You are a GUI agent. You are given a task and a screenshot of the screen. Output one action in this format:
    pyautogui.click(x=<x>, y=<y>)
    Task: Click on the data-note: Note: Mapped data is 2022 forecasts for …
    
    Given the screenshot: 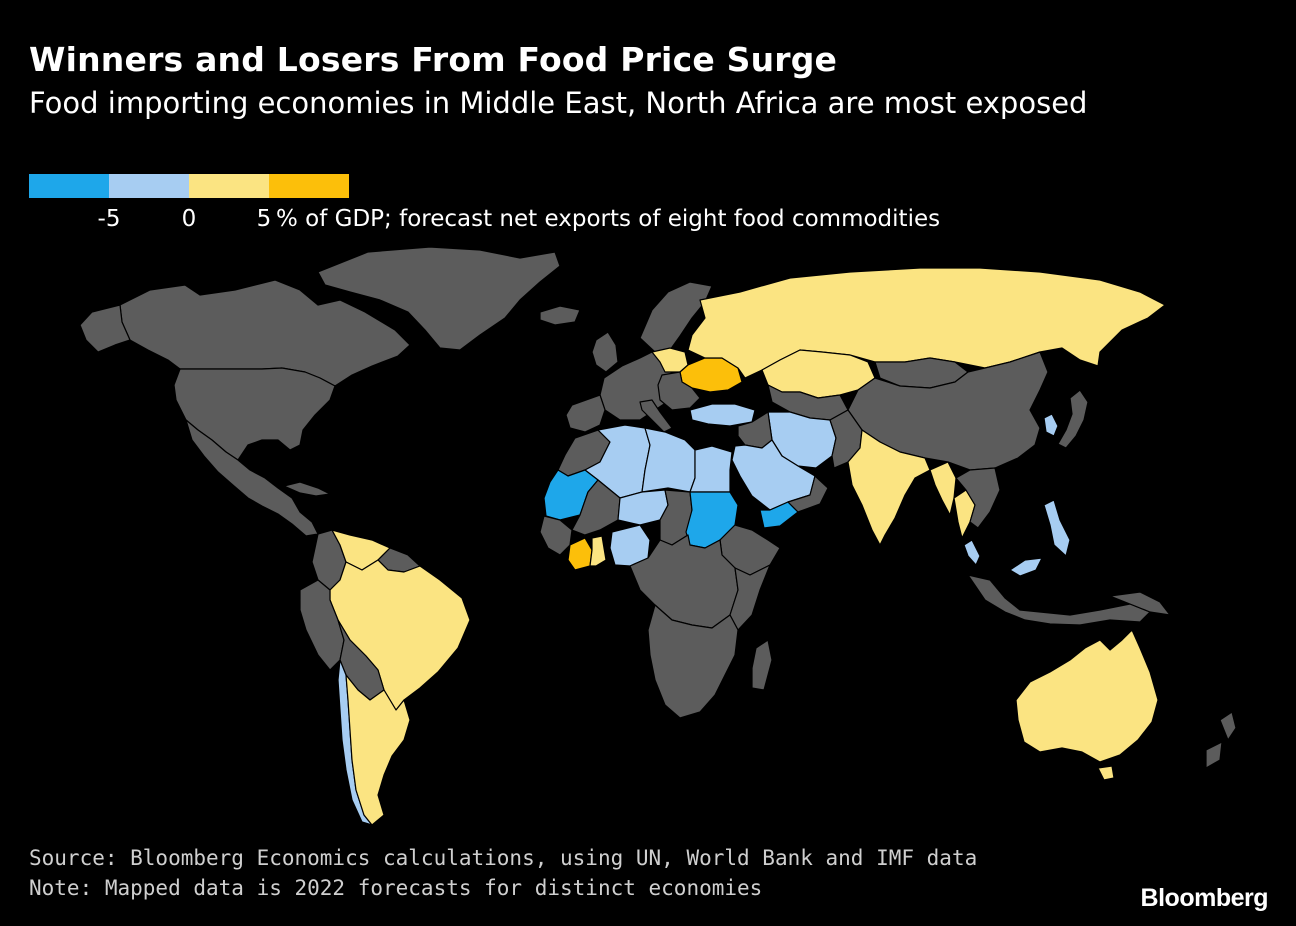 What is the action you would take?
    pyautogui.click(x=396, y=888)
    